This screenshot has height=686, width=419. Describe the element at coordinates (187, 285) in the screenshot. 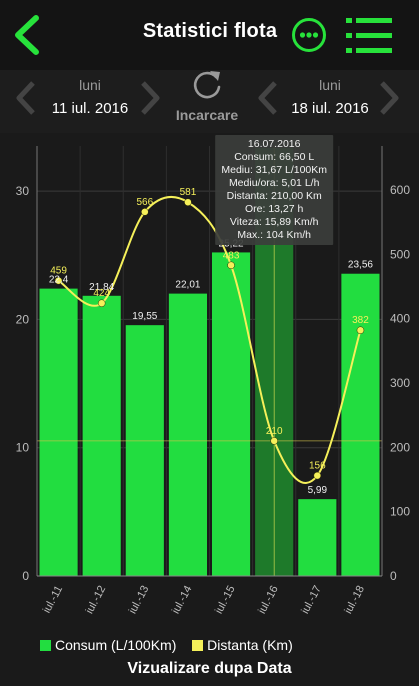

I see `bar-value-label: 22,01` at that location.